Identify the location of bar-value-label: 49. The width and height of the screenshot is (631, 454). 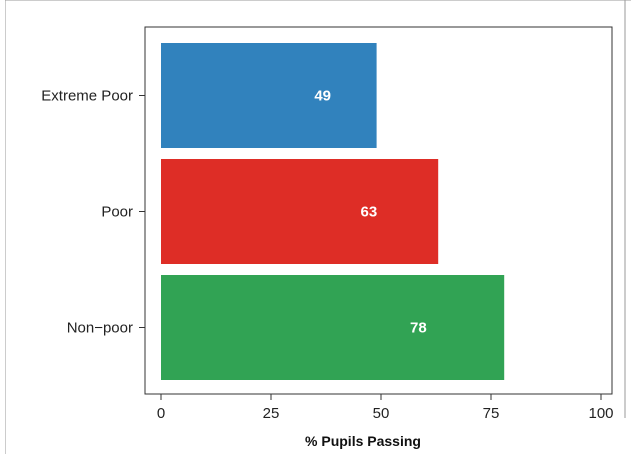
(322, 96).